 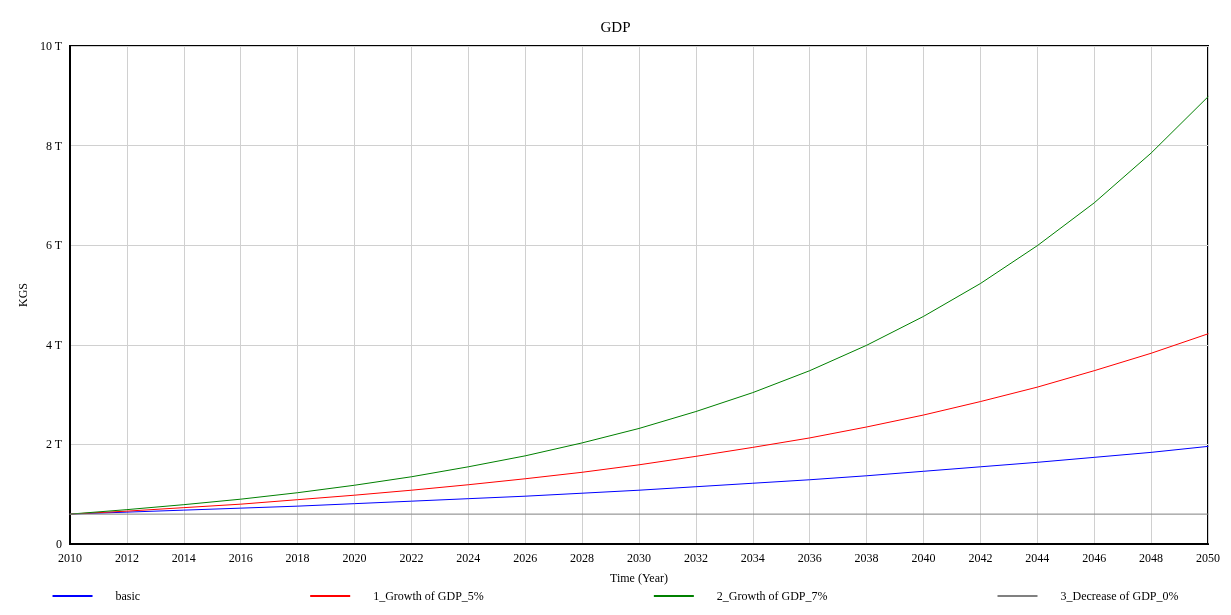 I want to click on x-tick-label: 2036, so click(x=809, y=558).